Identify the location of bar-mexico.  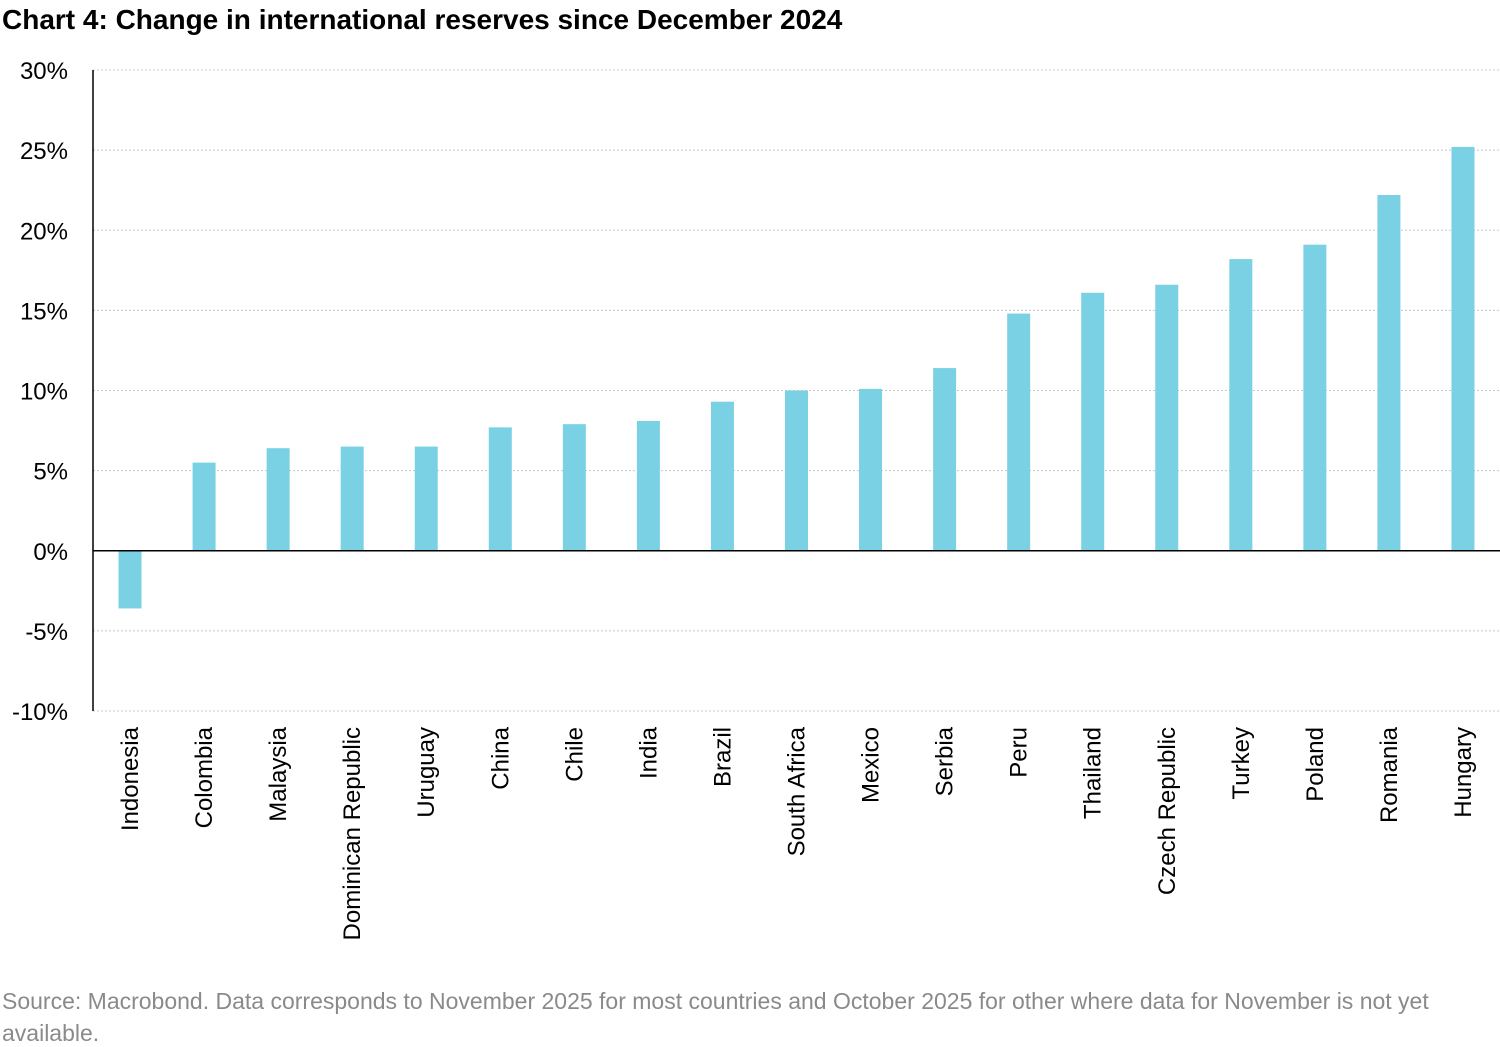
(871, 469).